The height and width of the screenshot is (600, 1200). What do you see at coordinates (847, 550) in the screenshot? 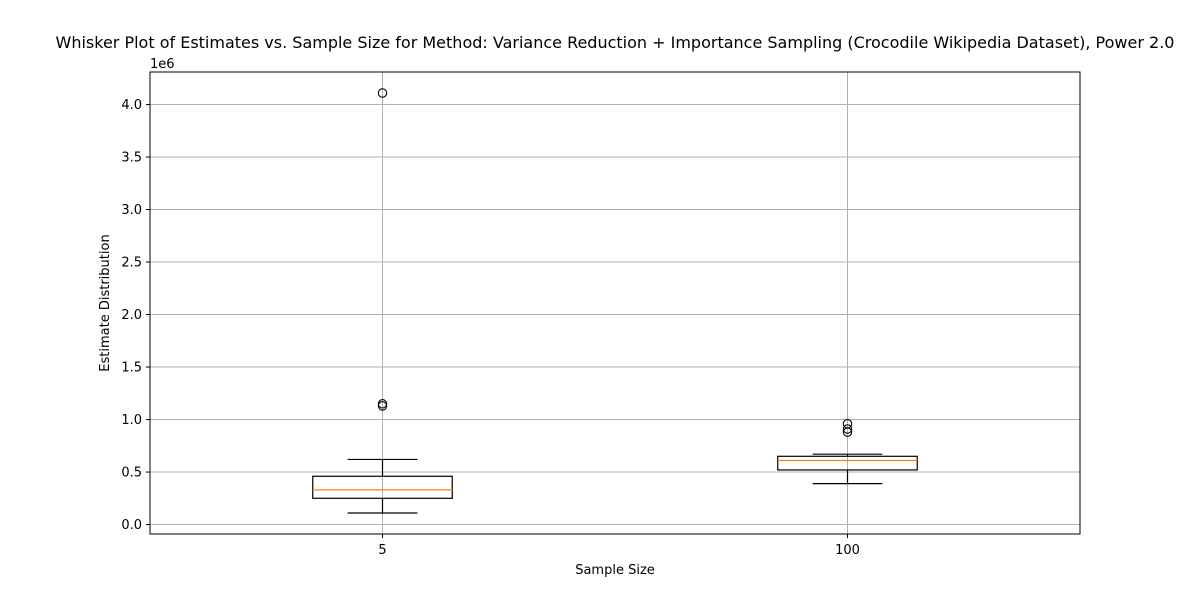
I see `x-tick-label: 100` at bounding box center [847, 550].